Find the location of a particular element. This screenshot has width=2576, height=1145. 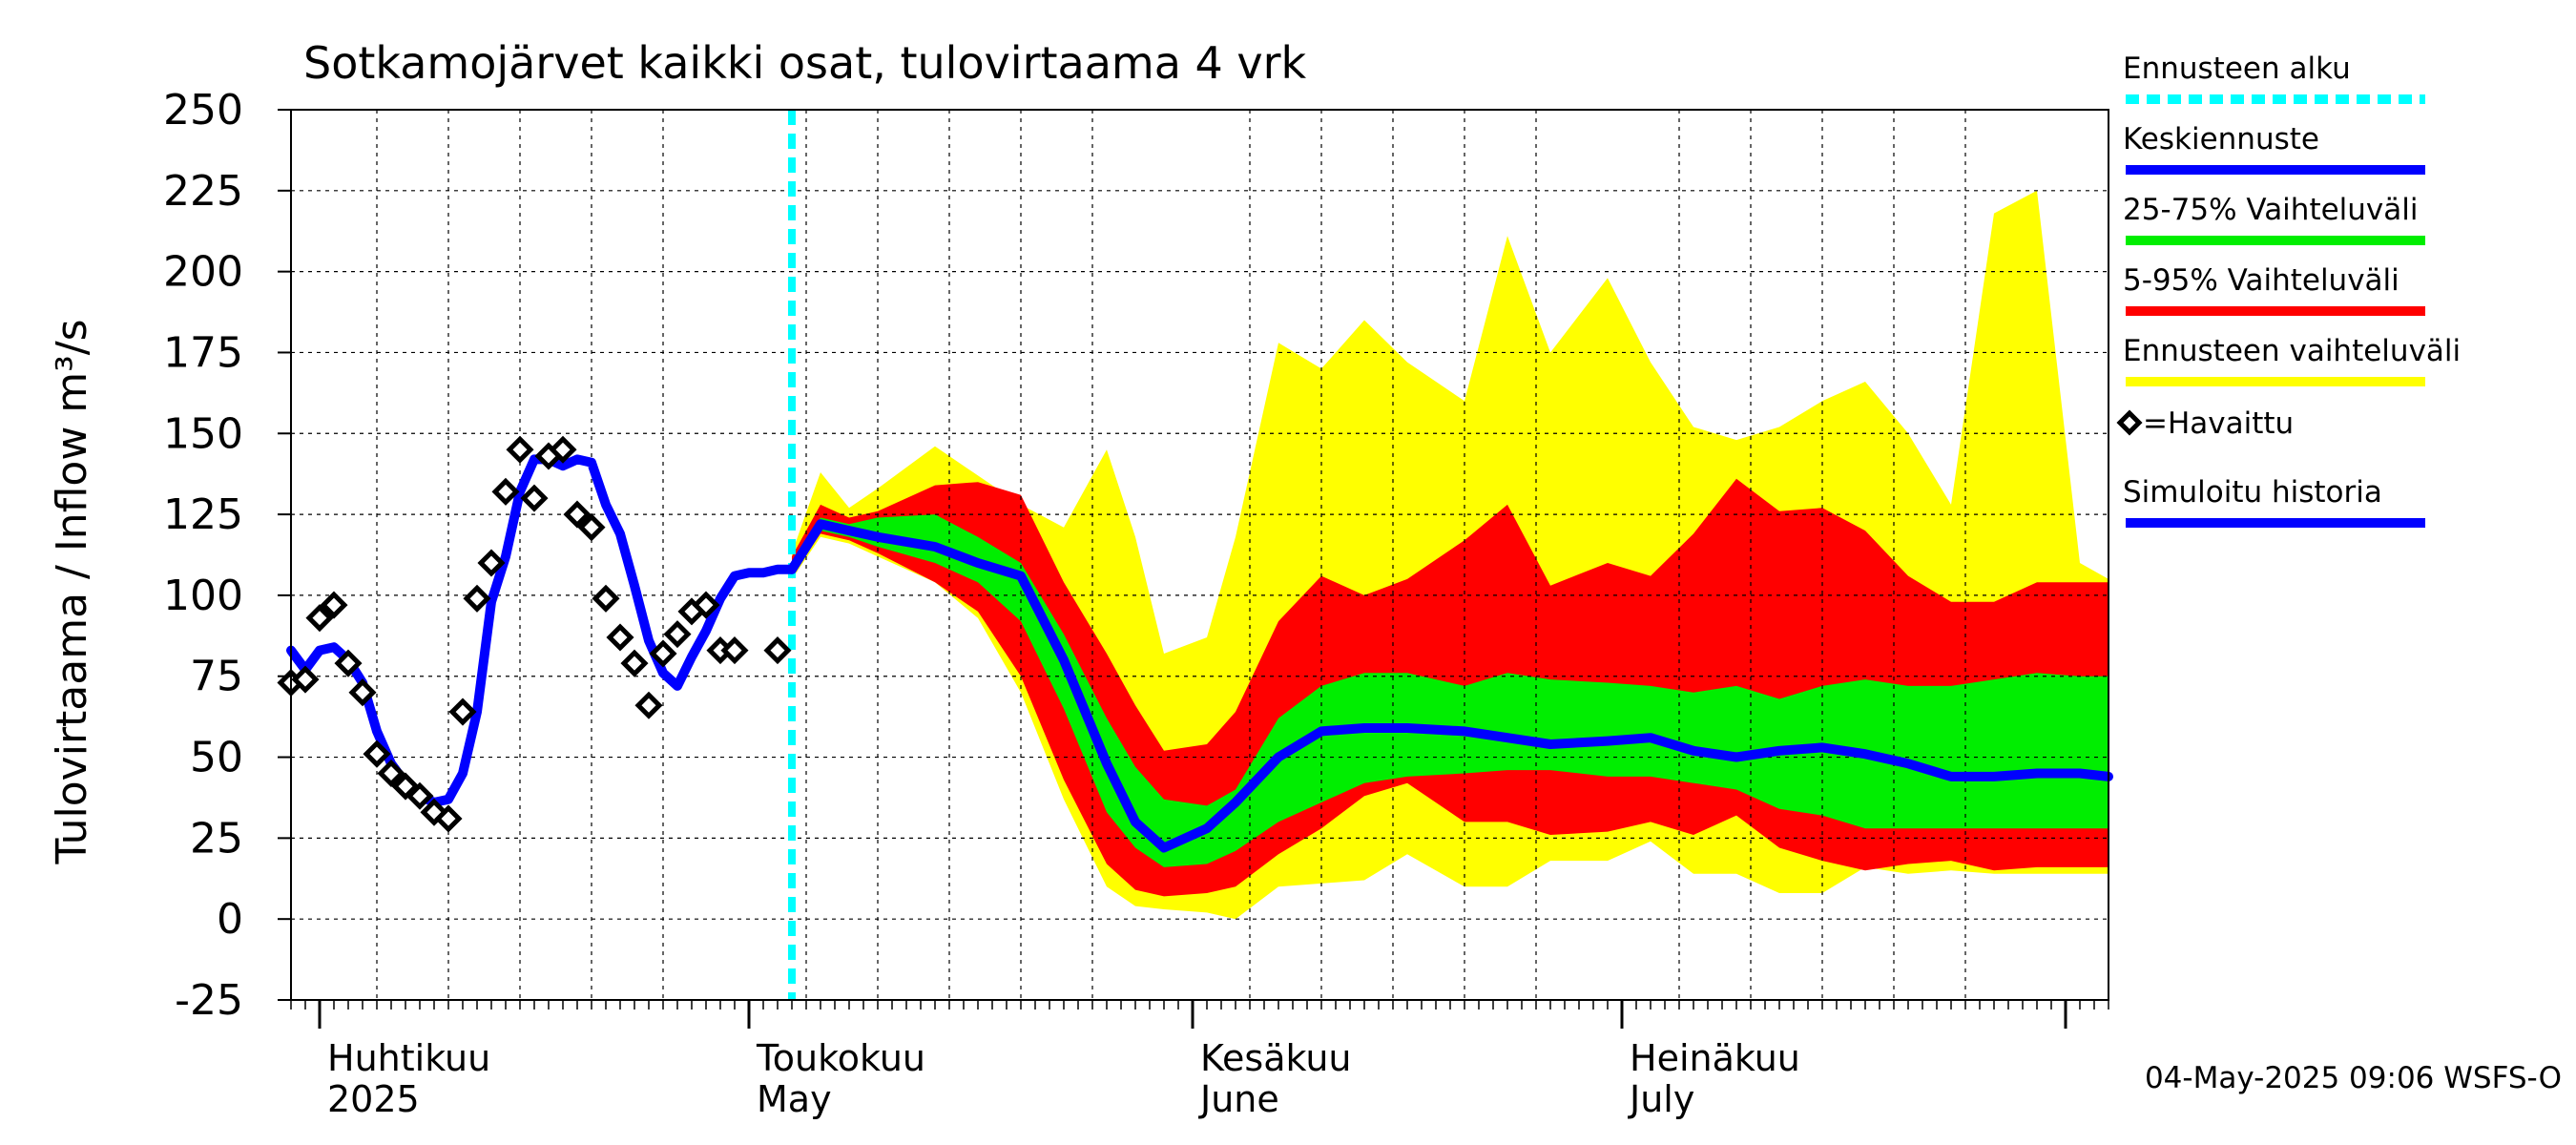

x-month-label: Toukokuu is located at coordinates (840, 1058).